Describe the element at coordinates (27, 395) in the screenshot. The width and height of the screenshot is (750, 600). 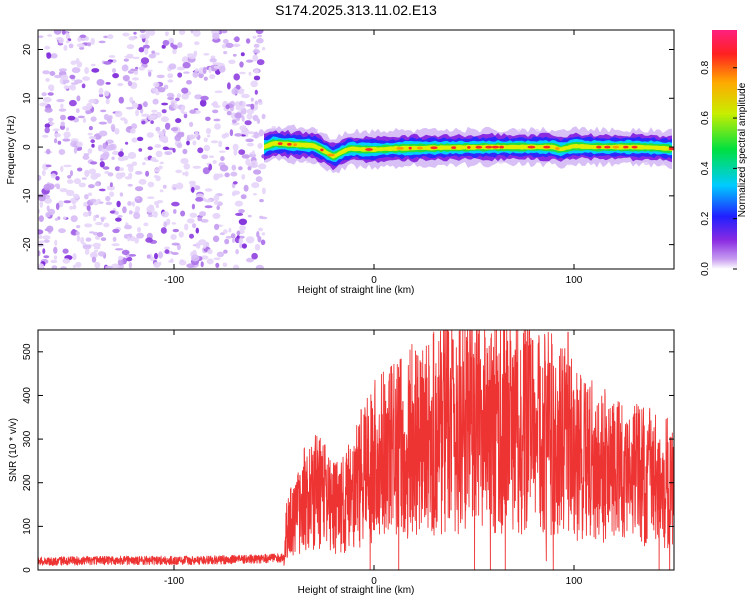
I see `snr-ytick-label: 400` at that location.